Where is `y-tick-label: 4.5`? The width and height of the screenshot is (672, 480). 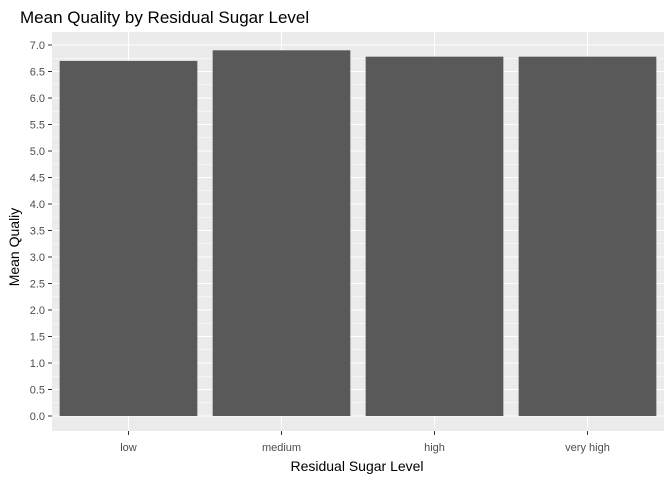
y-tick-label: 4.5 is located at coordinates (37, 179).